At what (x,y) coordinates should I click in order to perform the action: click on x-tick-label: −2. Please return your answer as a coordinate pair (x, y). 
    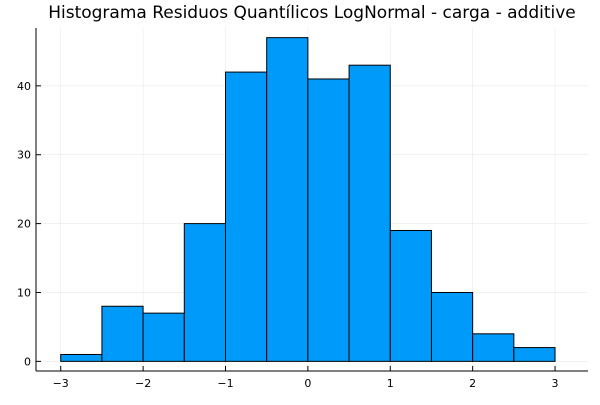
    Looking at the image, I should click on (143, 383).